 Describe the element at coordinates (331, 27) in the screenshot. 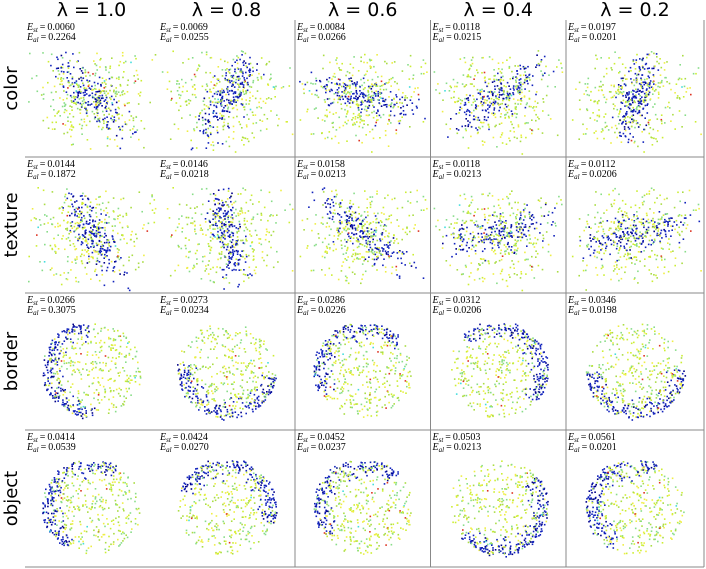

I see `metric-value: 0.0084` at that location.